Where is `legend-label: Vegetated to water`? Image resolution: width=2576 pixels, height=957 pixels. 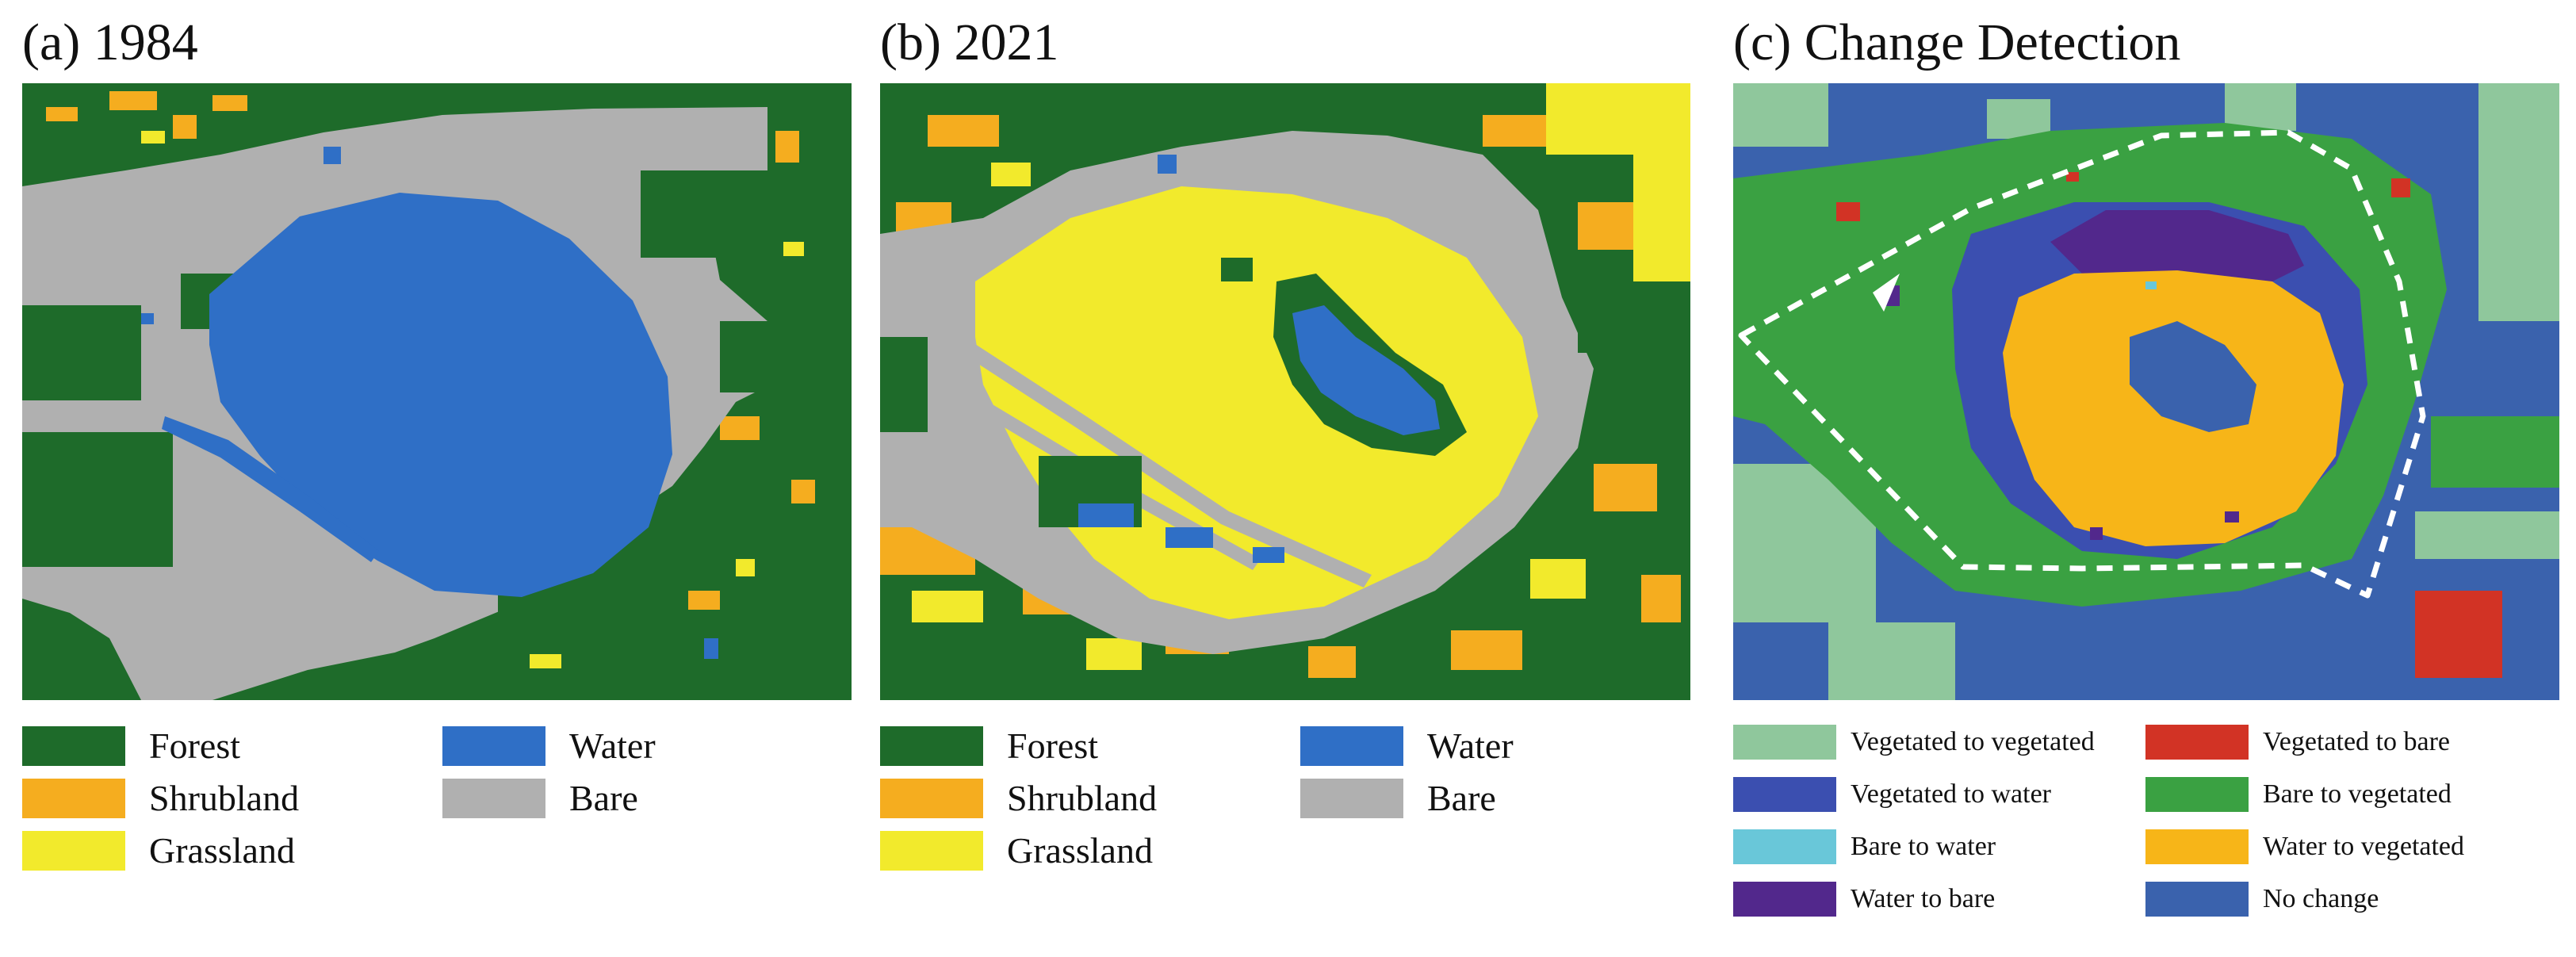
legend-label: Vegetated to water is located at coordinates (1951, 794).